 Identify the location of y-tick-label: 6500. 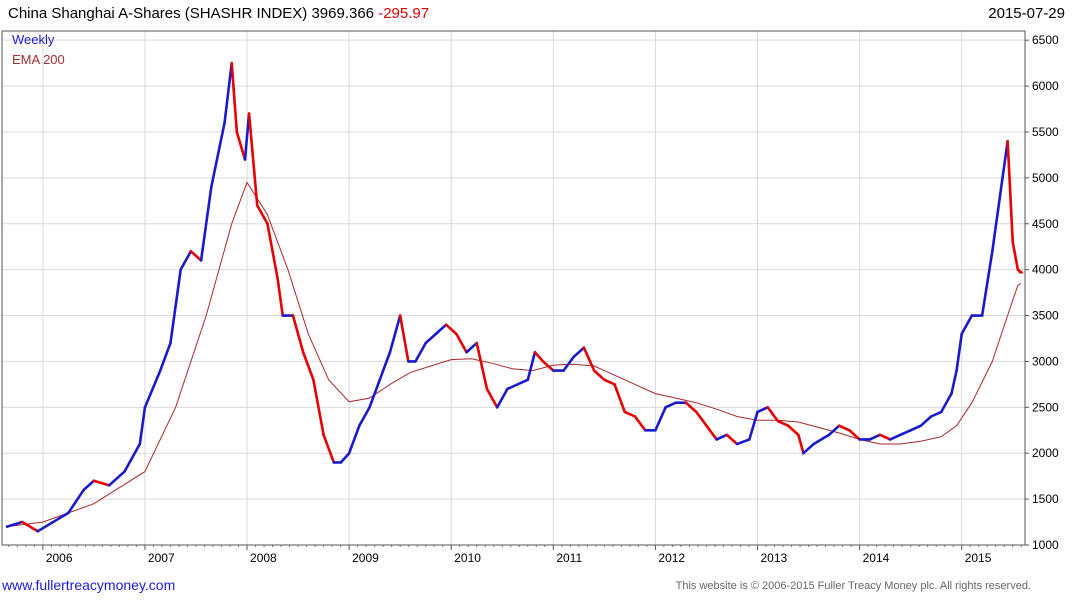
(1045, 40).